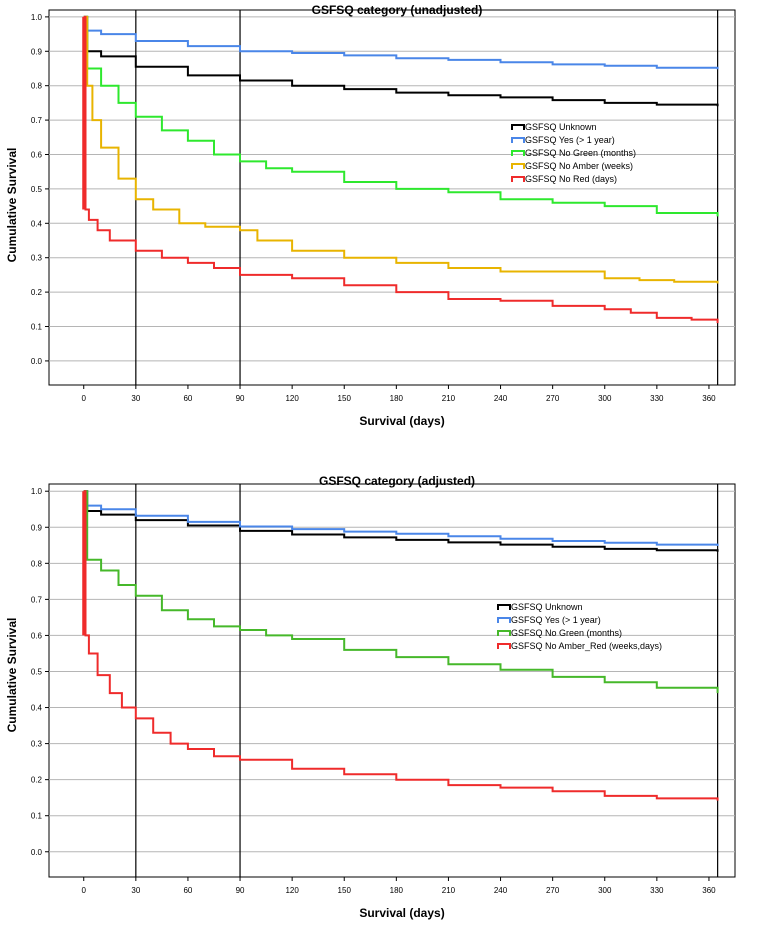 The height and width of the screenshot is (927, 762). What do you see at coordinates (586, 646) in the screenshot?
I see `legend-label: GSFSQ No Amber_Red (weeks,days)` at bounding box center [586, 646].